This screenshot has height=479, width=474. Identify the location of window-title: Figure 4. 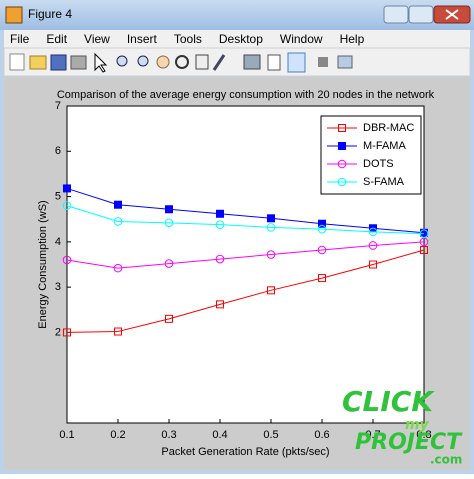
(50, 14).